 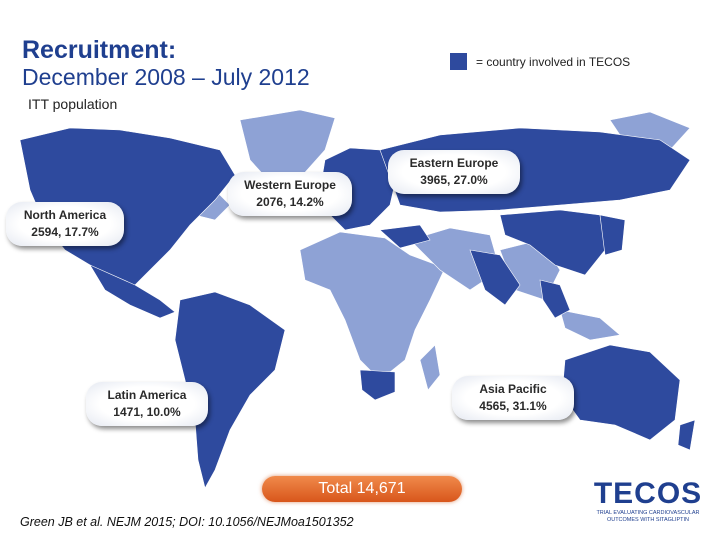 What do you see at coordinates (458, 61) in the screenshot?
I see `legend-swatch` at bounding box center [458, 61].